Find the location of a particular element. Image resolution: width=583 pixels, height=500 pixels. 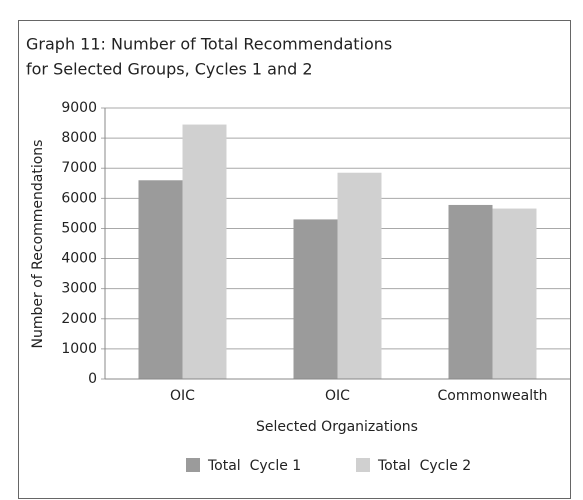

y-tick-label: 0 is located at coordinates (92, 379).